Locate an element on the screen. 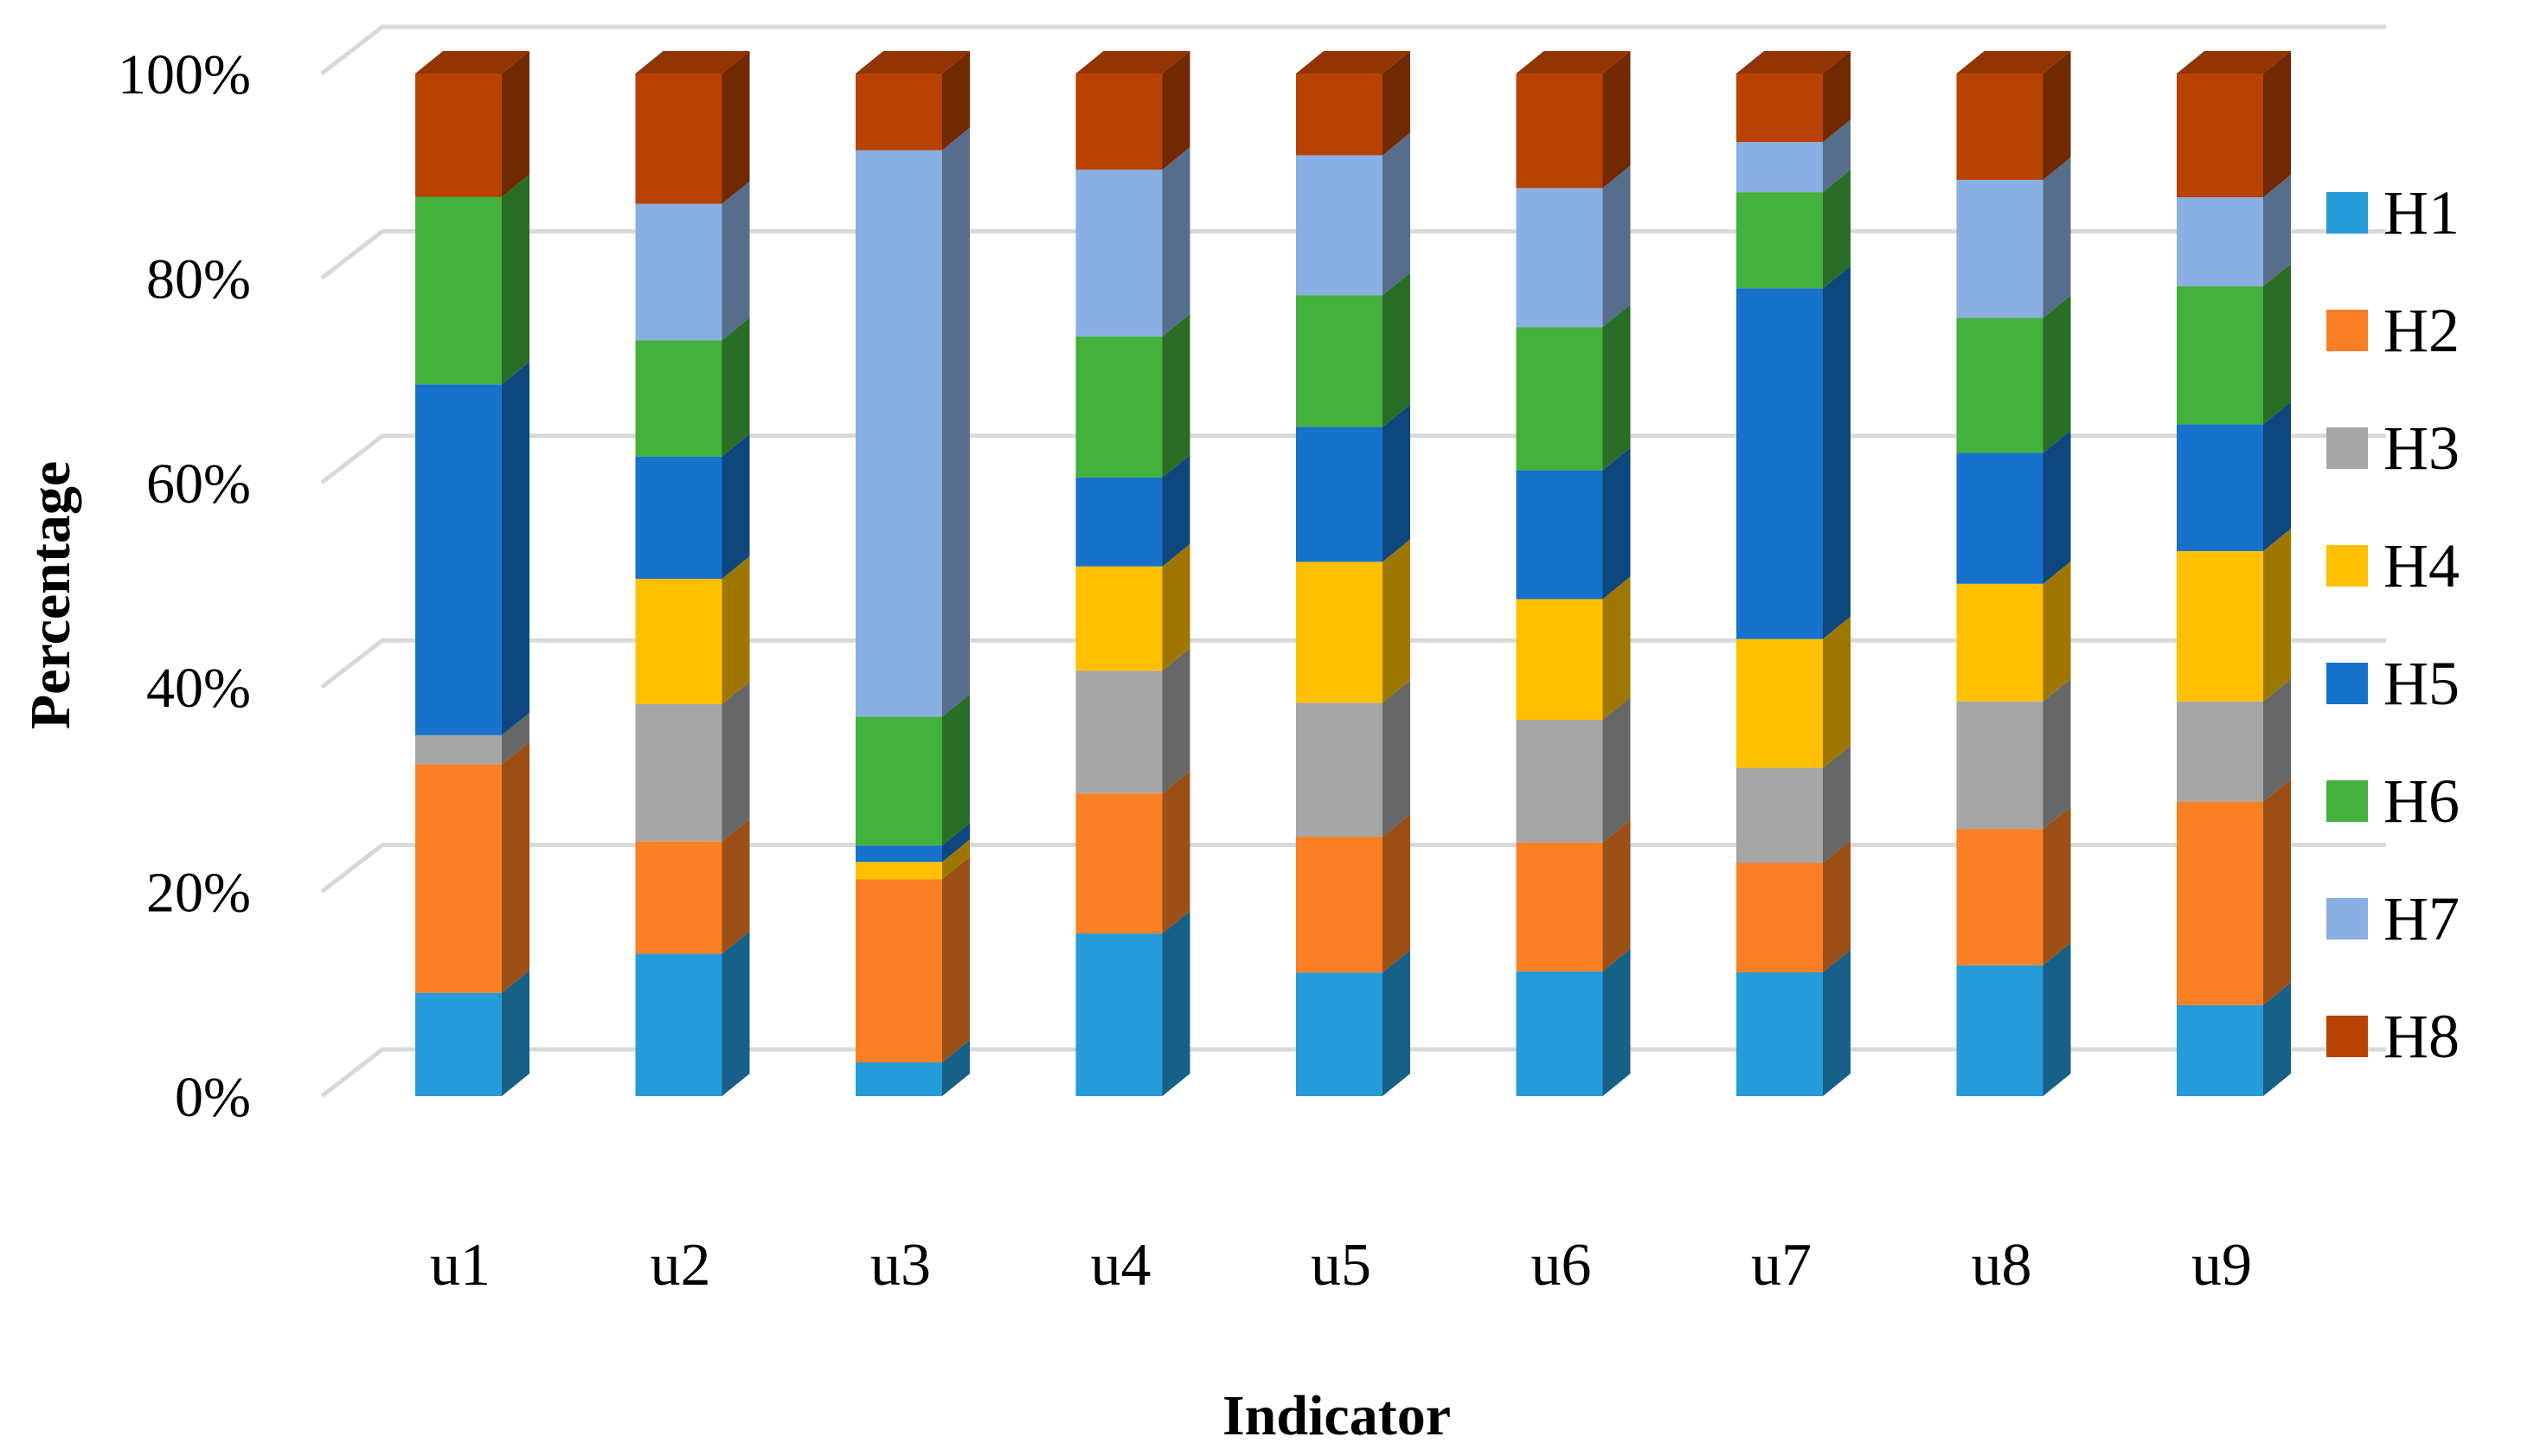  bar-stack-u8 is located at coordinates (2013, 573).